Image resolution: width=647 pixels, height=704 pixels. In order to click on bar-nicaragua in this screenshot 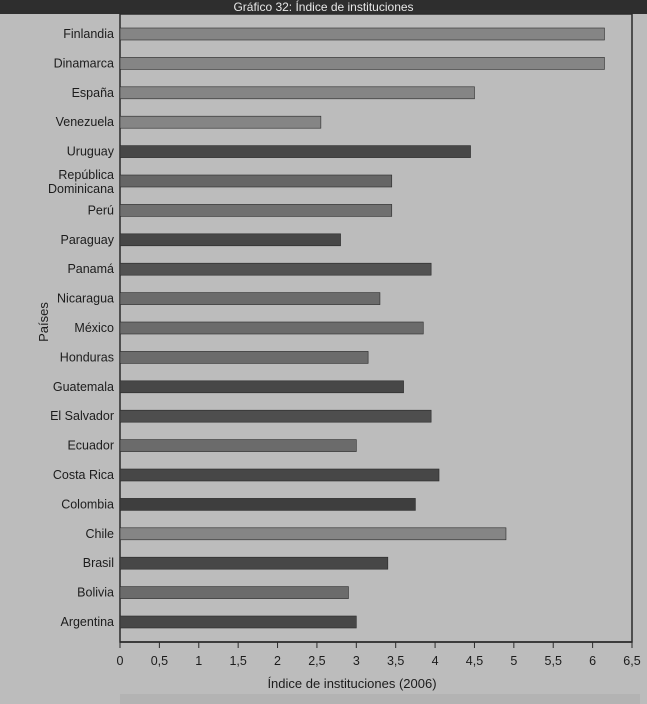, I will do `click(250, 298)`.